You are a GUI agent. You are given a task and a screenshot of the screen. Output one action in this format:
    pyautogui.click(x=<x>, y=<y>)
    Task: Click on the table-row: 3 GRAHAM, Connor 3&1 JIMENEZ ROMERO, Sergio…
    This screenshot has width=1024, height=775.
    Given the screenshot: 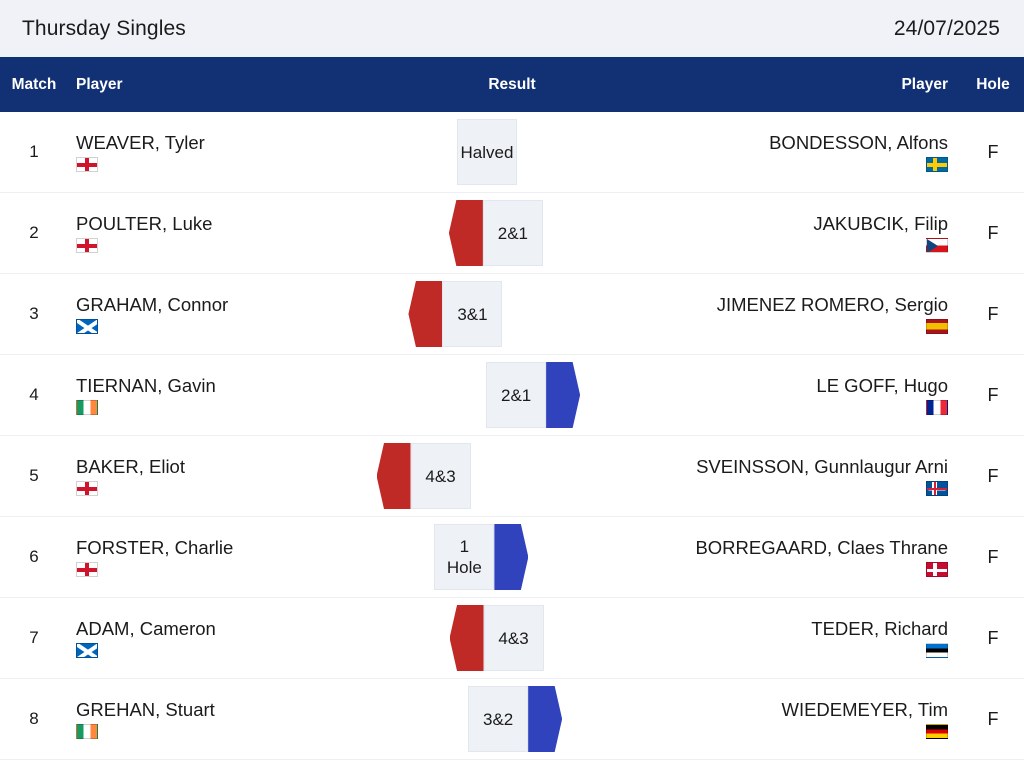 What is the action you would take?
    pyautogui.click(x=512, y=314)
    